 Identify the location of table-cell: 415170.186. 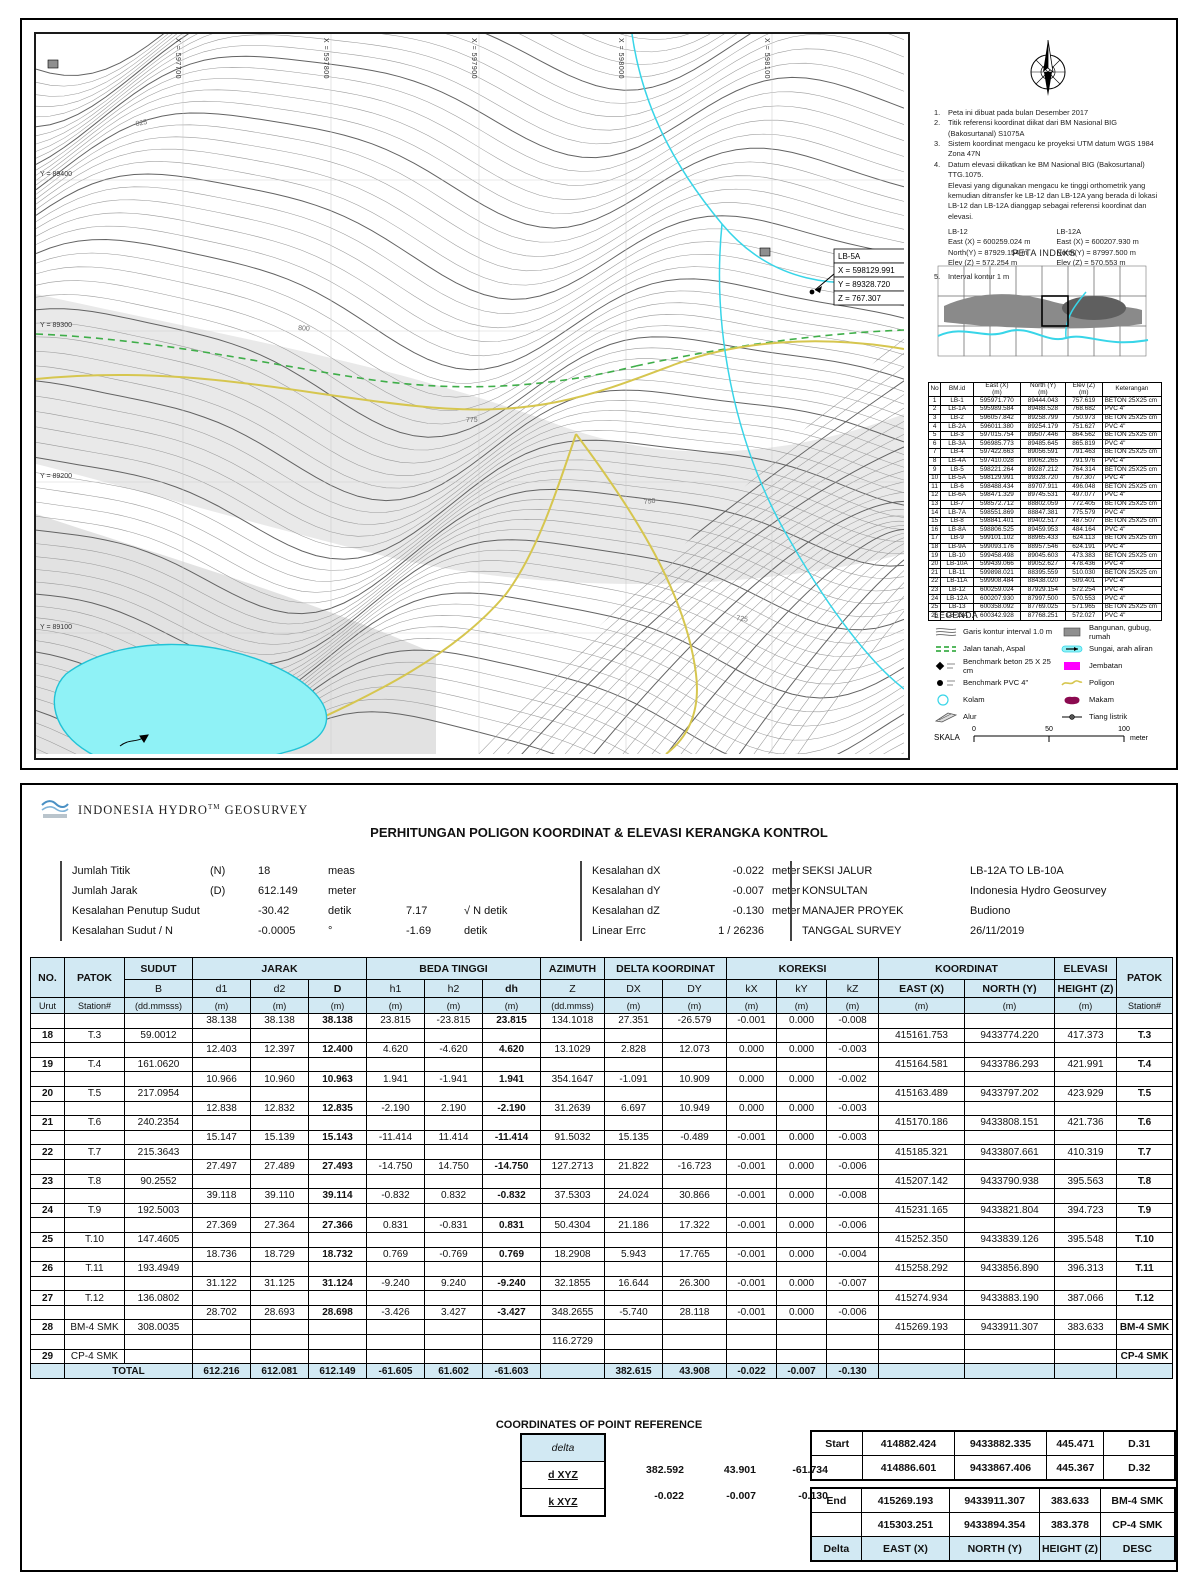
(922, 1123).